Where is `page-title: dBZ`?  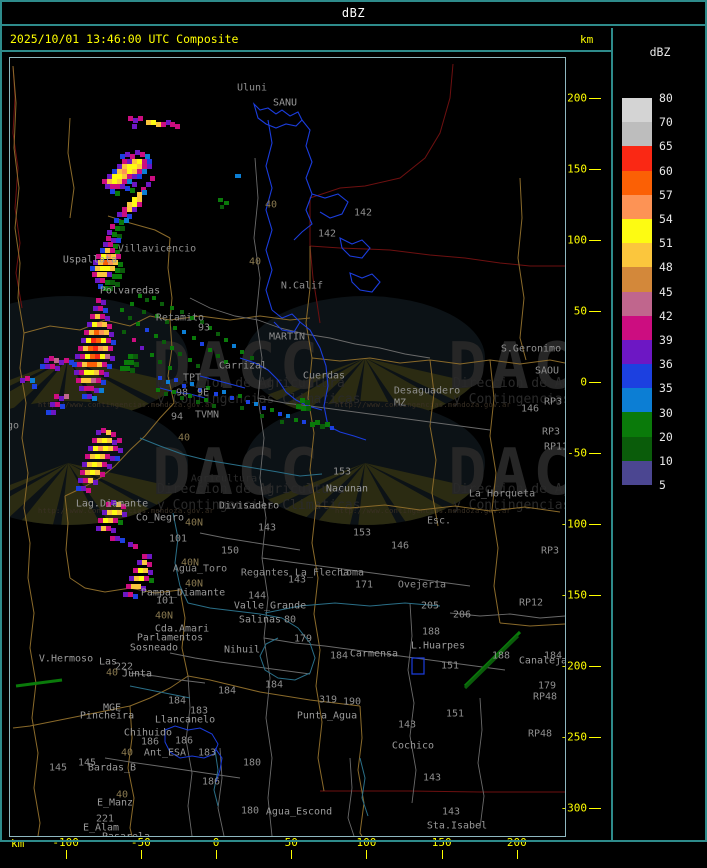 page-title: dBZ is located at coordinates (353, 13).